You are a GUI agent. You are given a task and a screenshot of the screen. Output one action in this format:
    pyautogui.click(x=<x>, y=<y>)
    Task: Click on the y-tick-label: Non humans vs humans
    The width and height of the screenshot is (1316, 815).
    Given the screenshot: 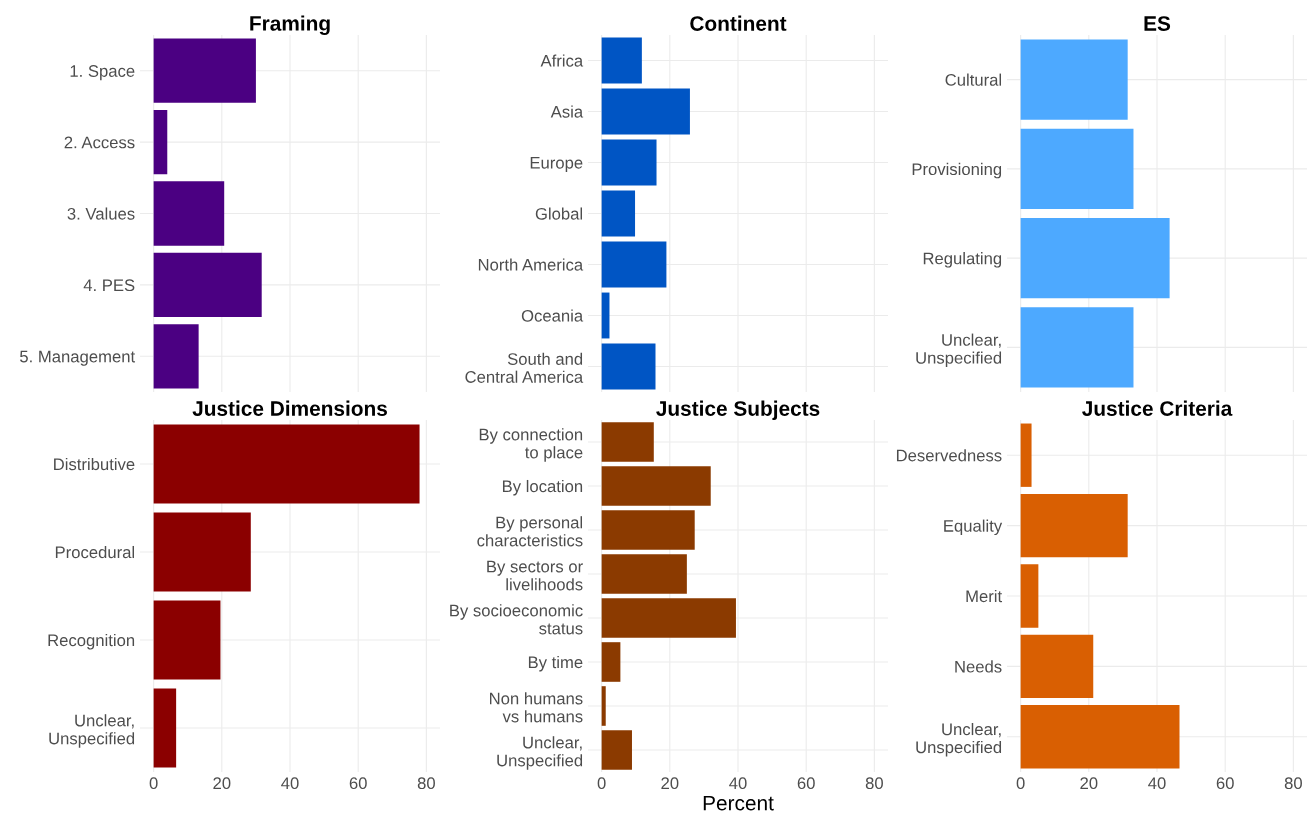 What is the action you would take?
    pyautogui.click(x=536, y=707)
    